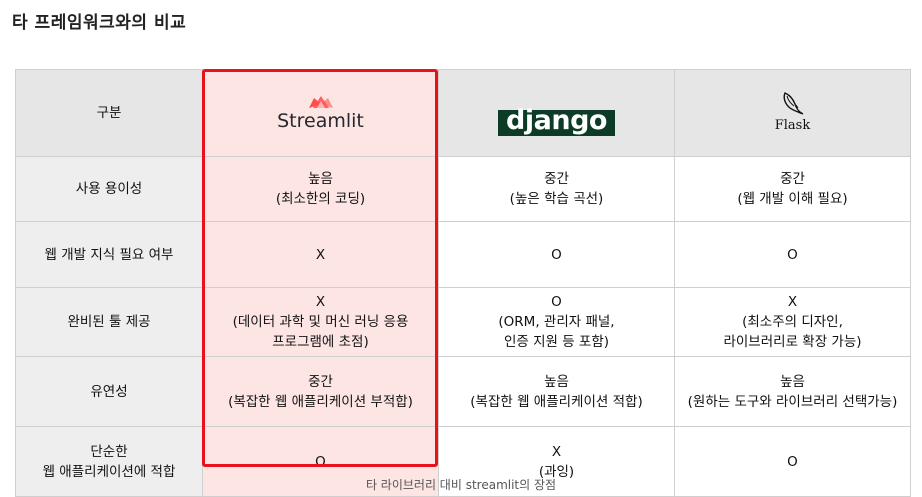  What do you see at coordinates (109, 189) in the screenshot?
I see `row-label: 사용 용이성` at bounding box center [109, 189].